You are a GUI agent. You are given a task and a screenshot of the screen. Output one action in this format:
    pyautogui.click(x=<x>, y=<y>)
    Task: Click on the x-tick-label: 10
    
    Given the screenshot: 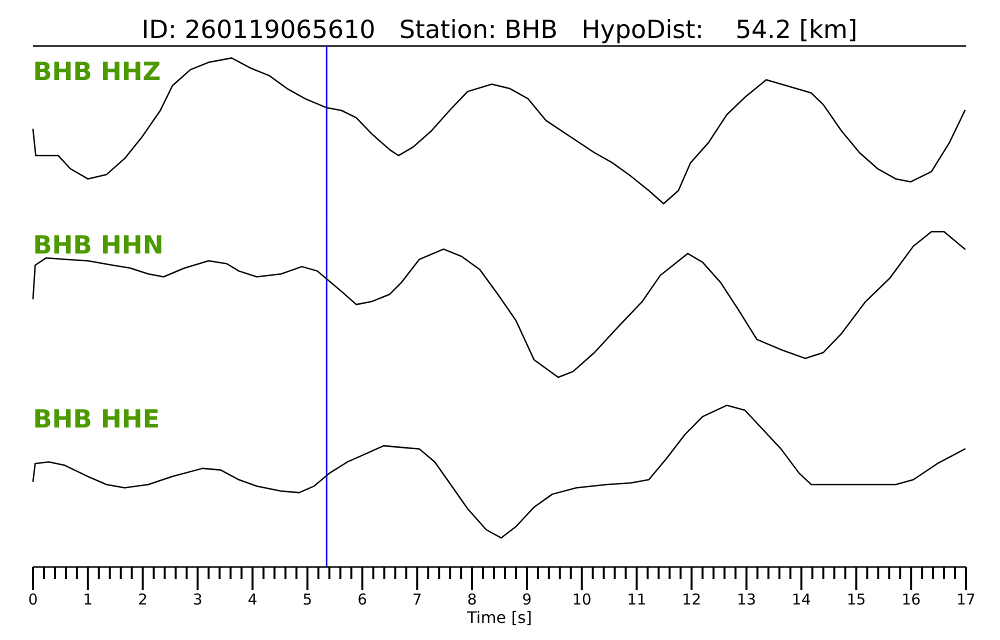 What is the action you would take?
    pyautogui.click(x=582, y=599)
    